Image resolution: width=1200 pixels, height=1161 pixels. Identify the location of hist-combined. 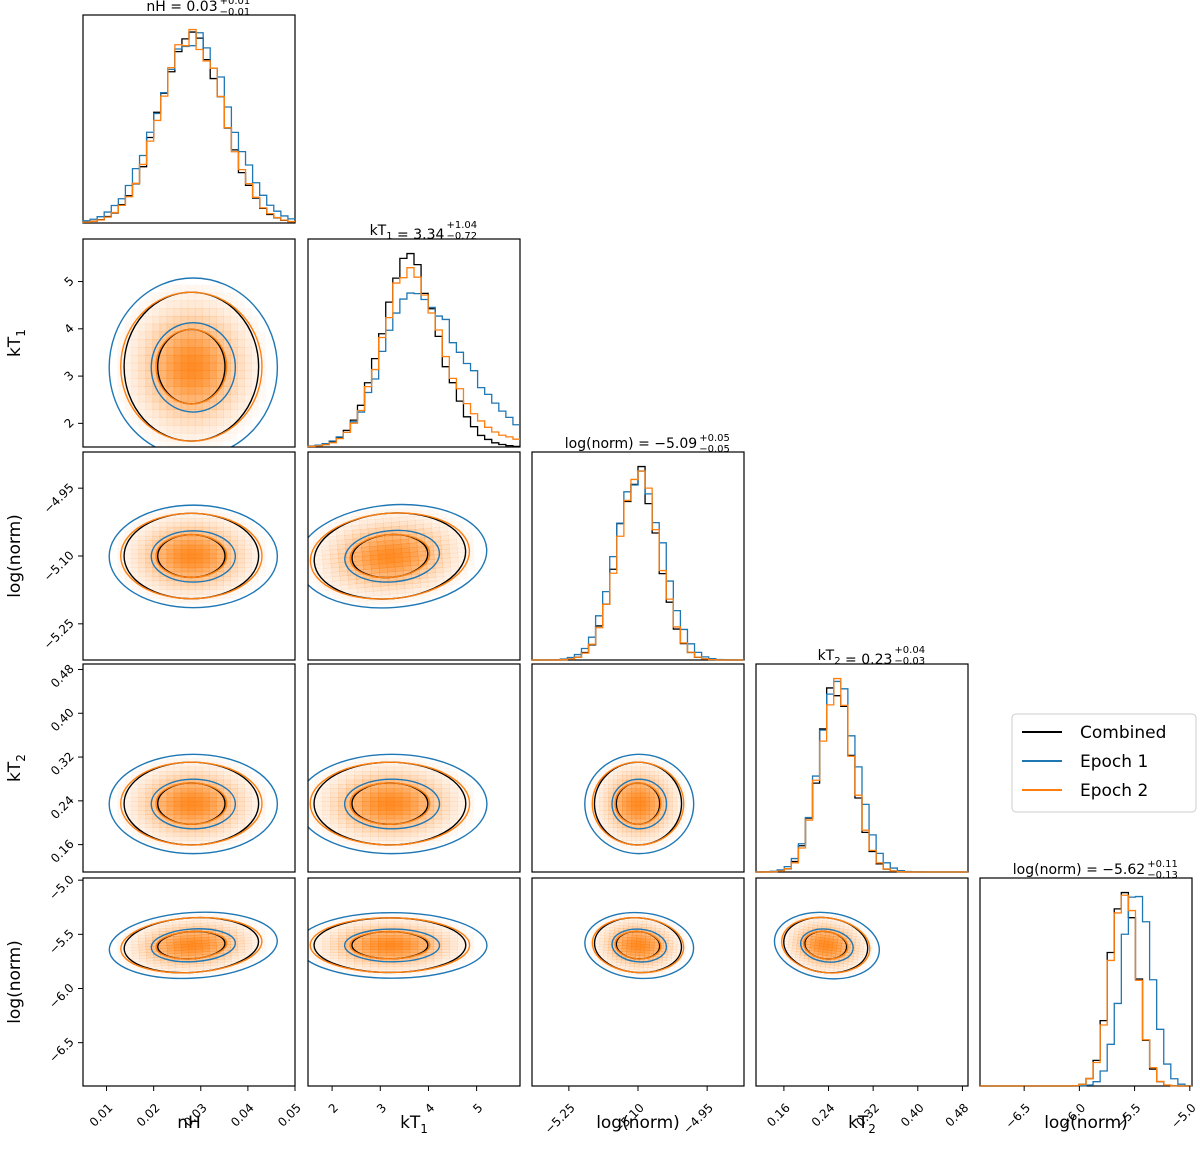
(1086, 989).